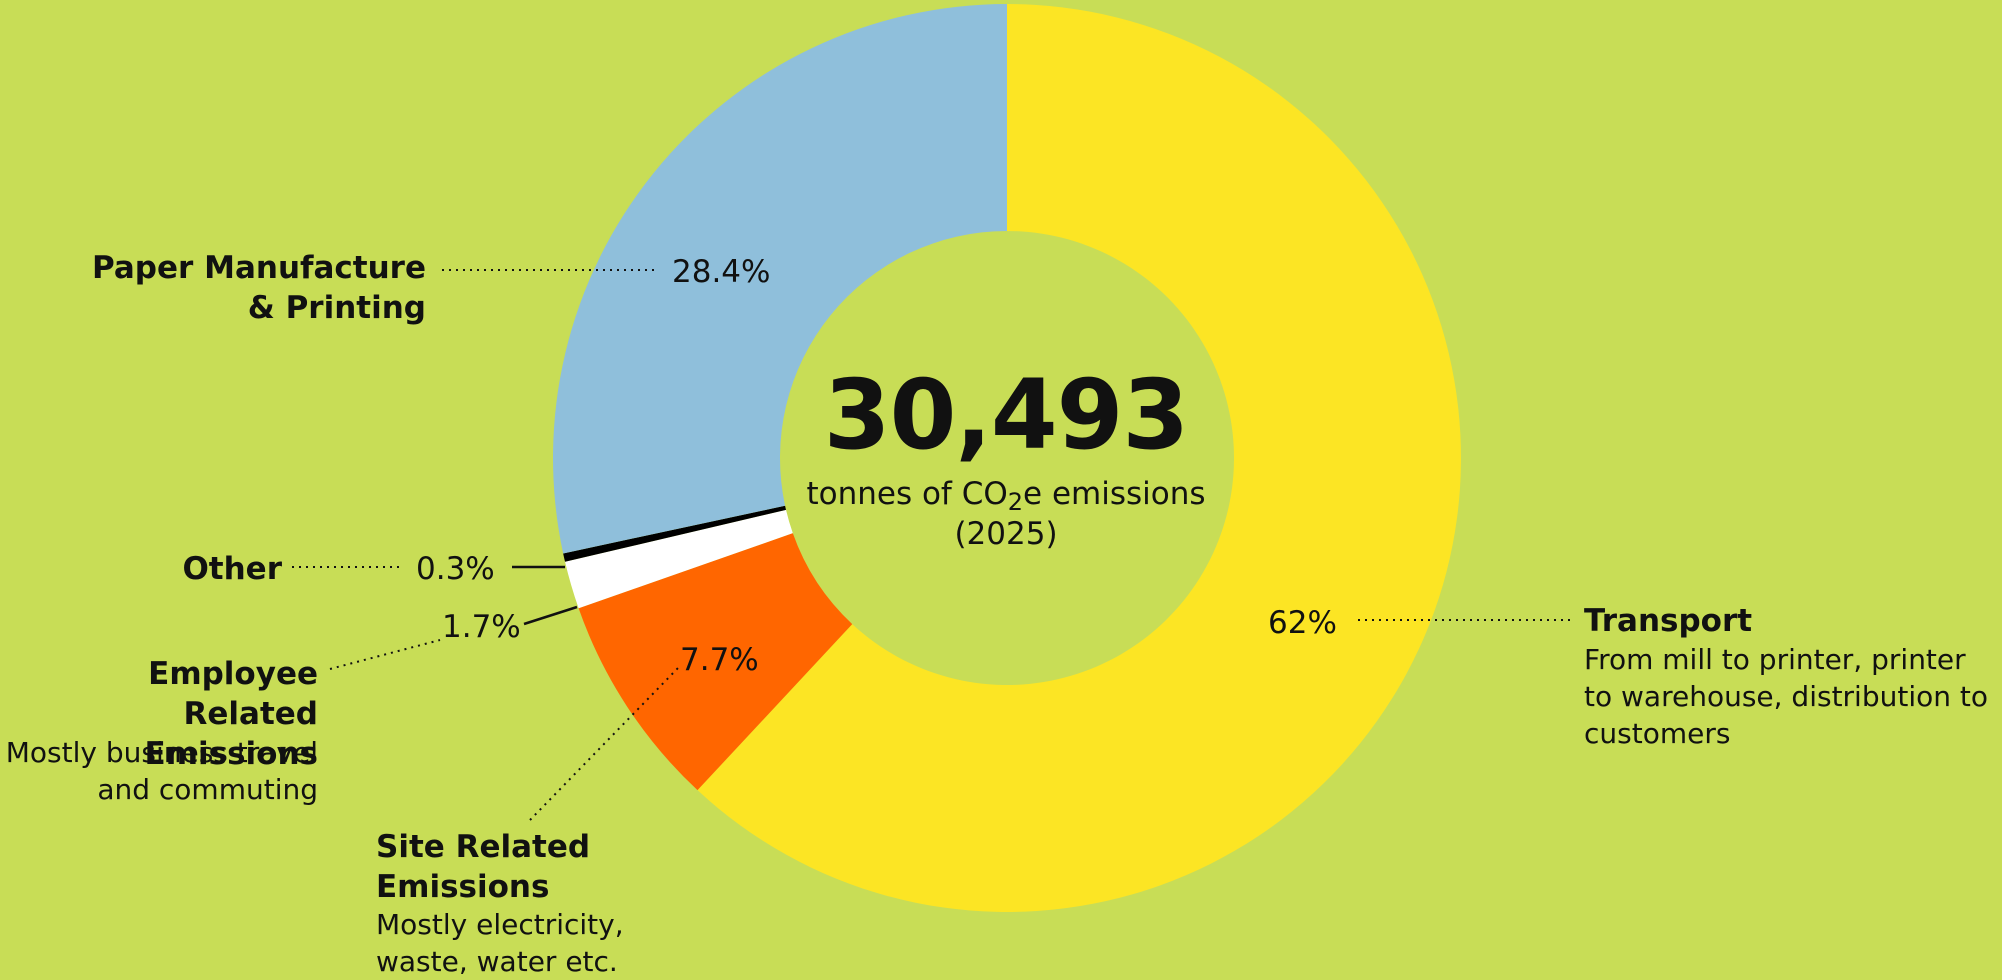 The width and height of the screenshot is (2002, 980). Describe the element at coordinates (481, 627) in the screenshot. I see `pct-label-employee: 1.7%` at that location.